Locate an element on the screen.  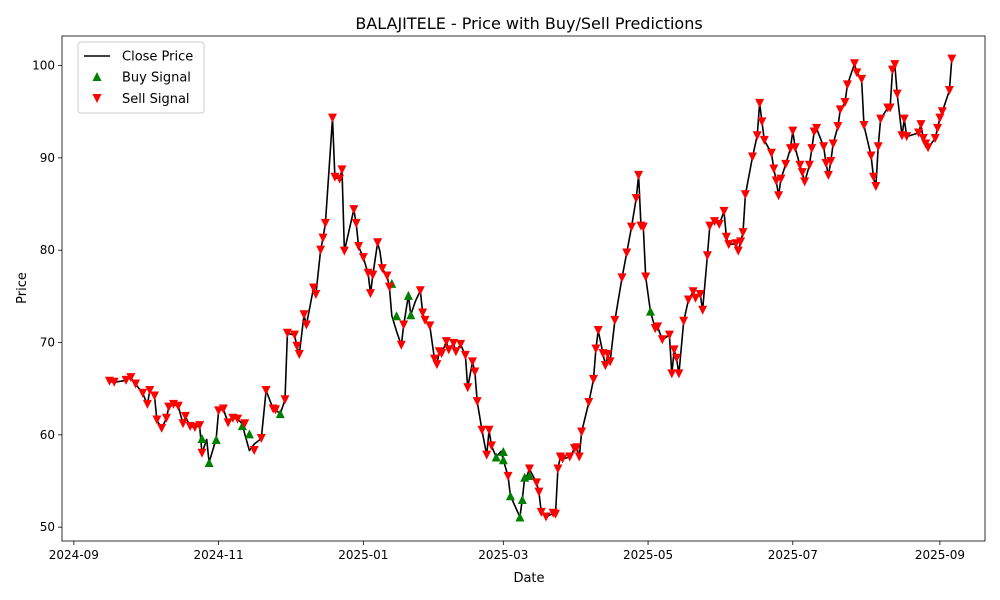
y-tick-label: 90 is located at coordinates (47, 158).